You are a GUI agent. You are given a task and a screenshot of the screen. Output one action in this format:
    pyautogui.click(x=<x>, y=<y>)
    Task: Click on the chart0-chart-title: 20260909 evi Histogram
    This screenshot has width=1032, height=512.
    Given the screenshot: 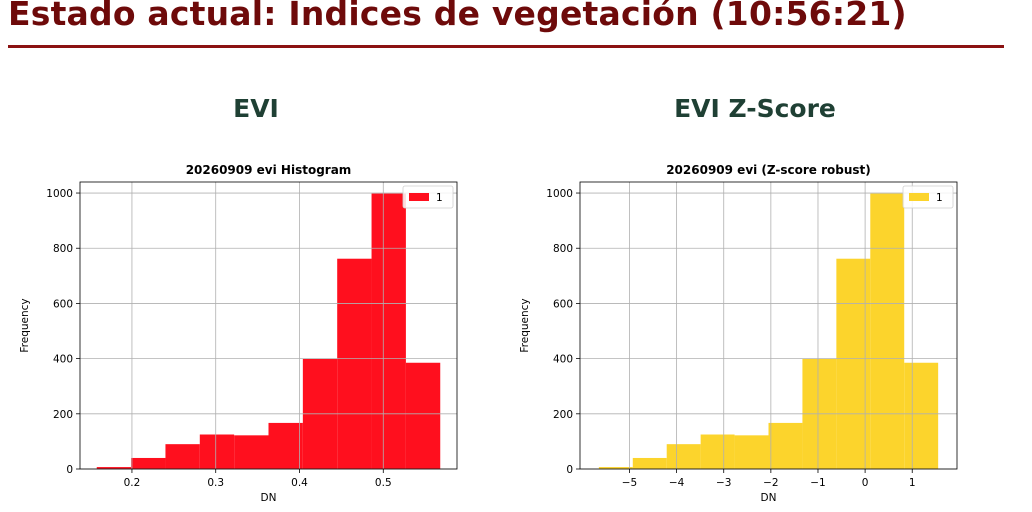 What is the action you would take?
    pyautogui.click(x=269, y=170)
    